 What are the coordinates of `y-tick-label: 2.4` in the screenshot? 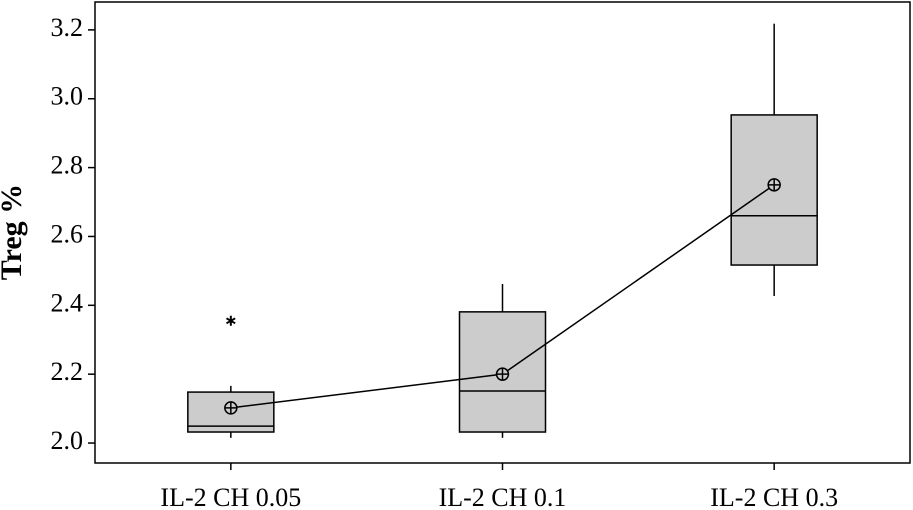 It's located at (67, 302).